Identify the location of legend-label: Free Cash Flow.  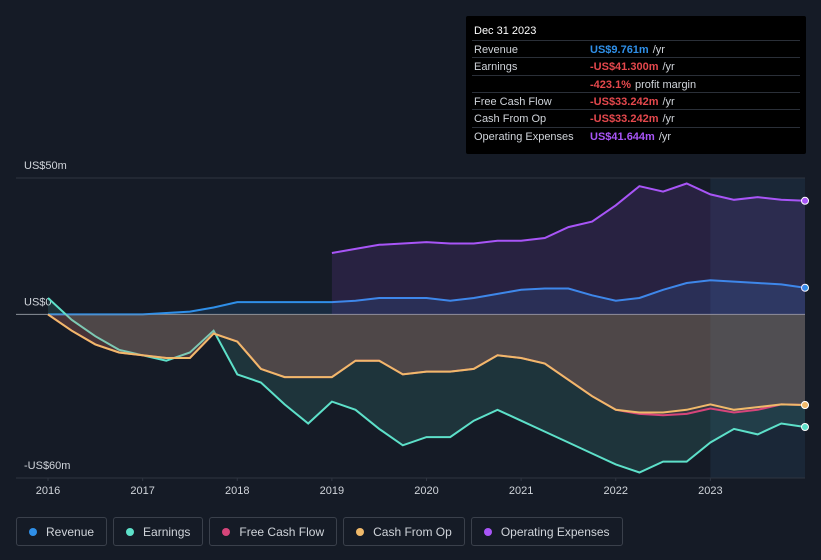
(282, 531).